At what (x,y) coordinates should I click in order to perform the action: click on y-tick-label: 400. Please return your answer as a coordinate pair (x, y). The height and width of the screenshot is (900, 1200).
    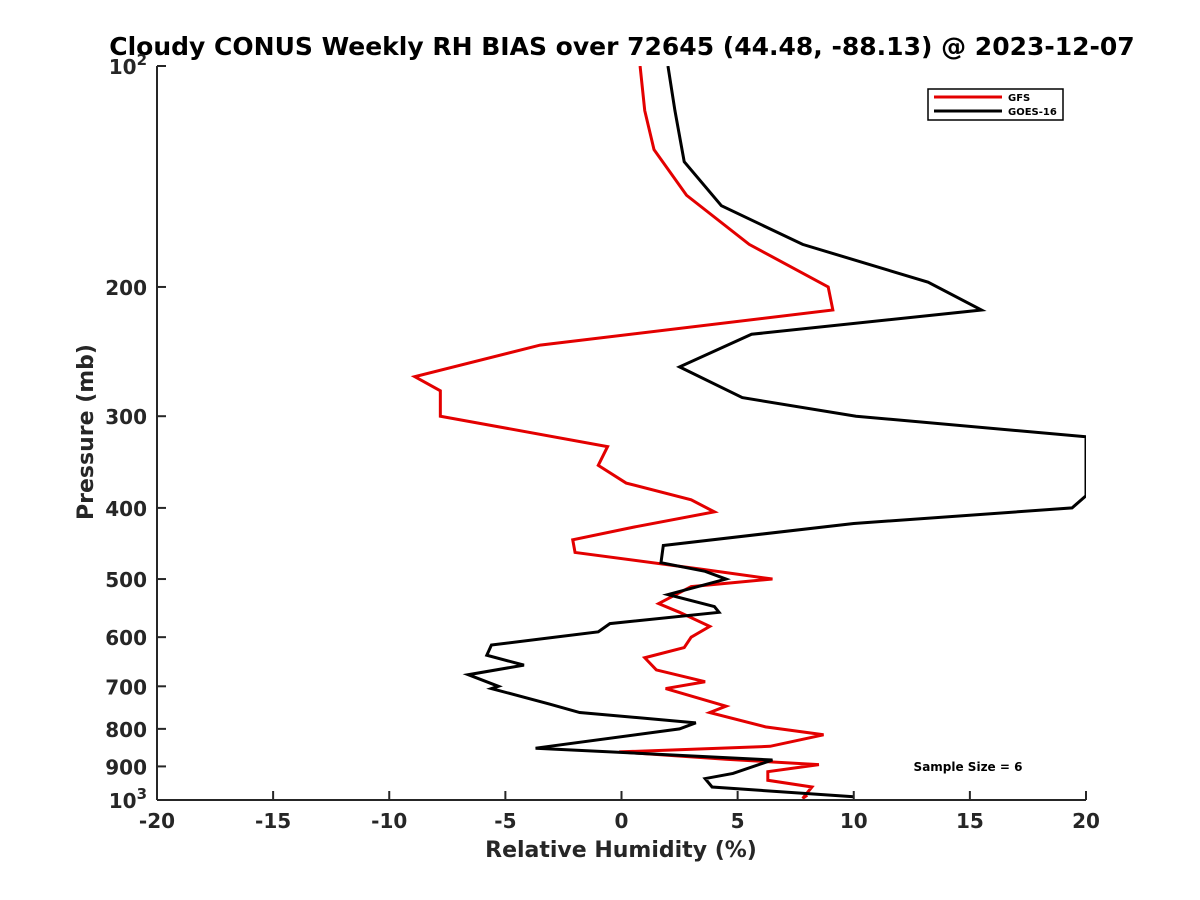
    Looking at the image, I should click on (126, 509).